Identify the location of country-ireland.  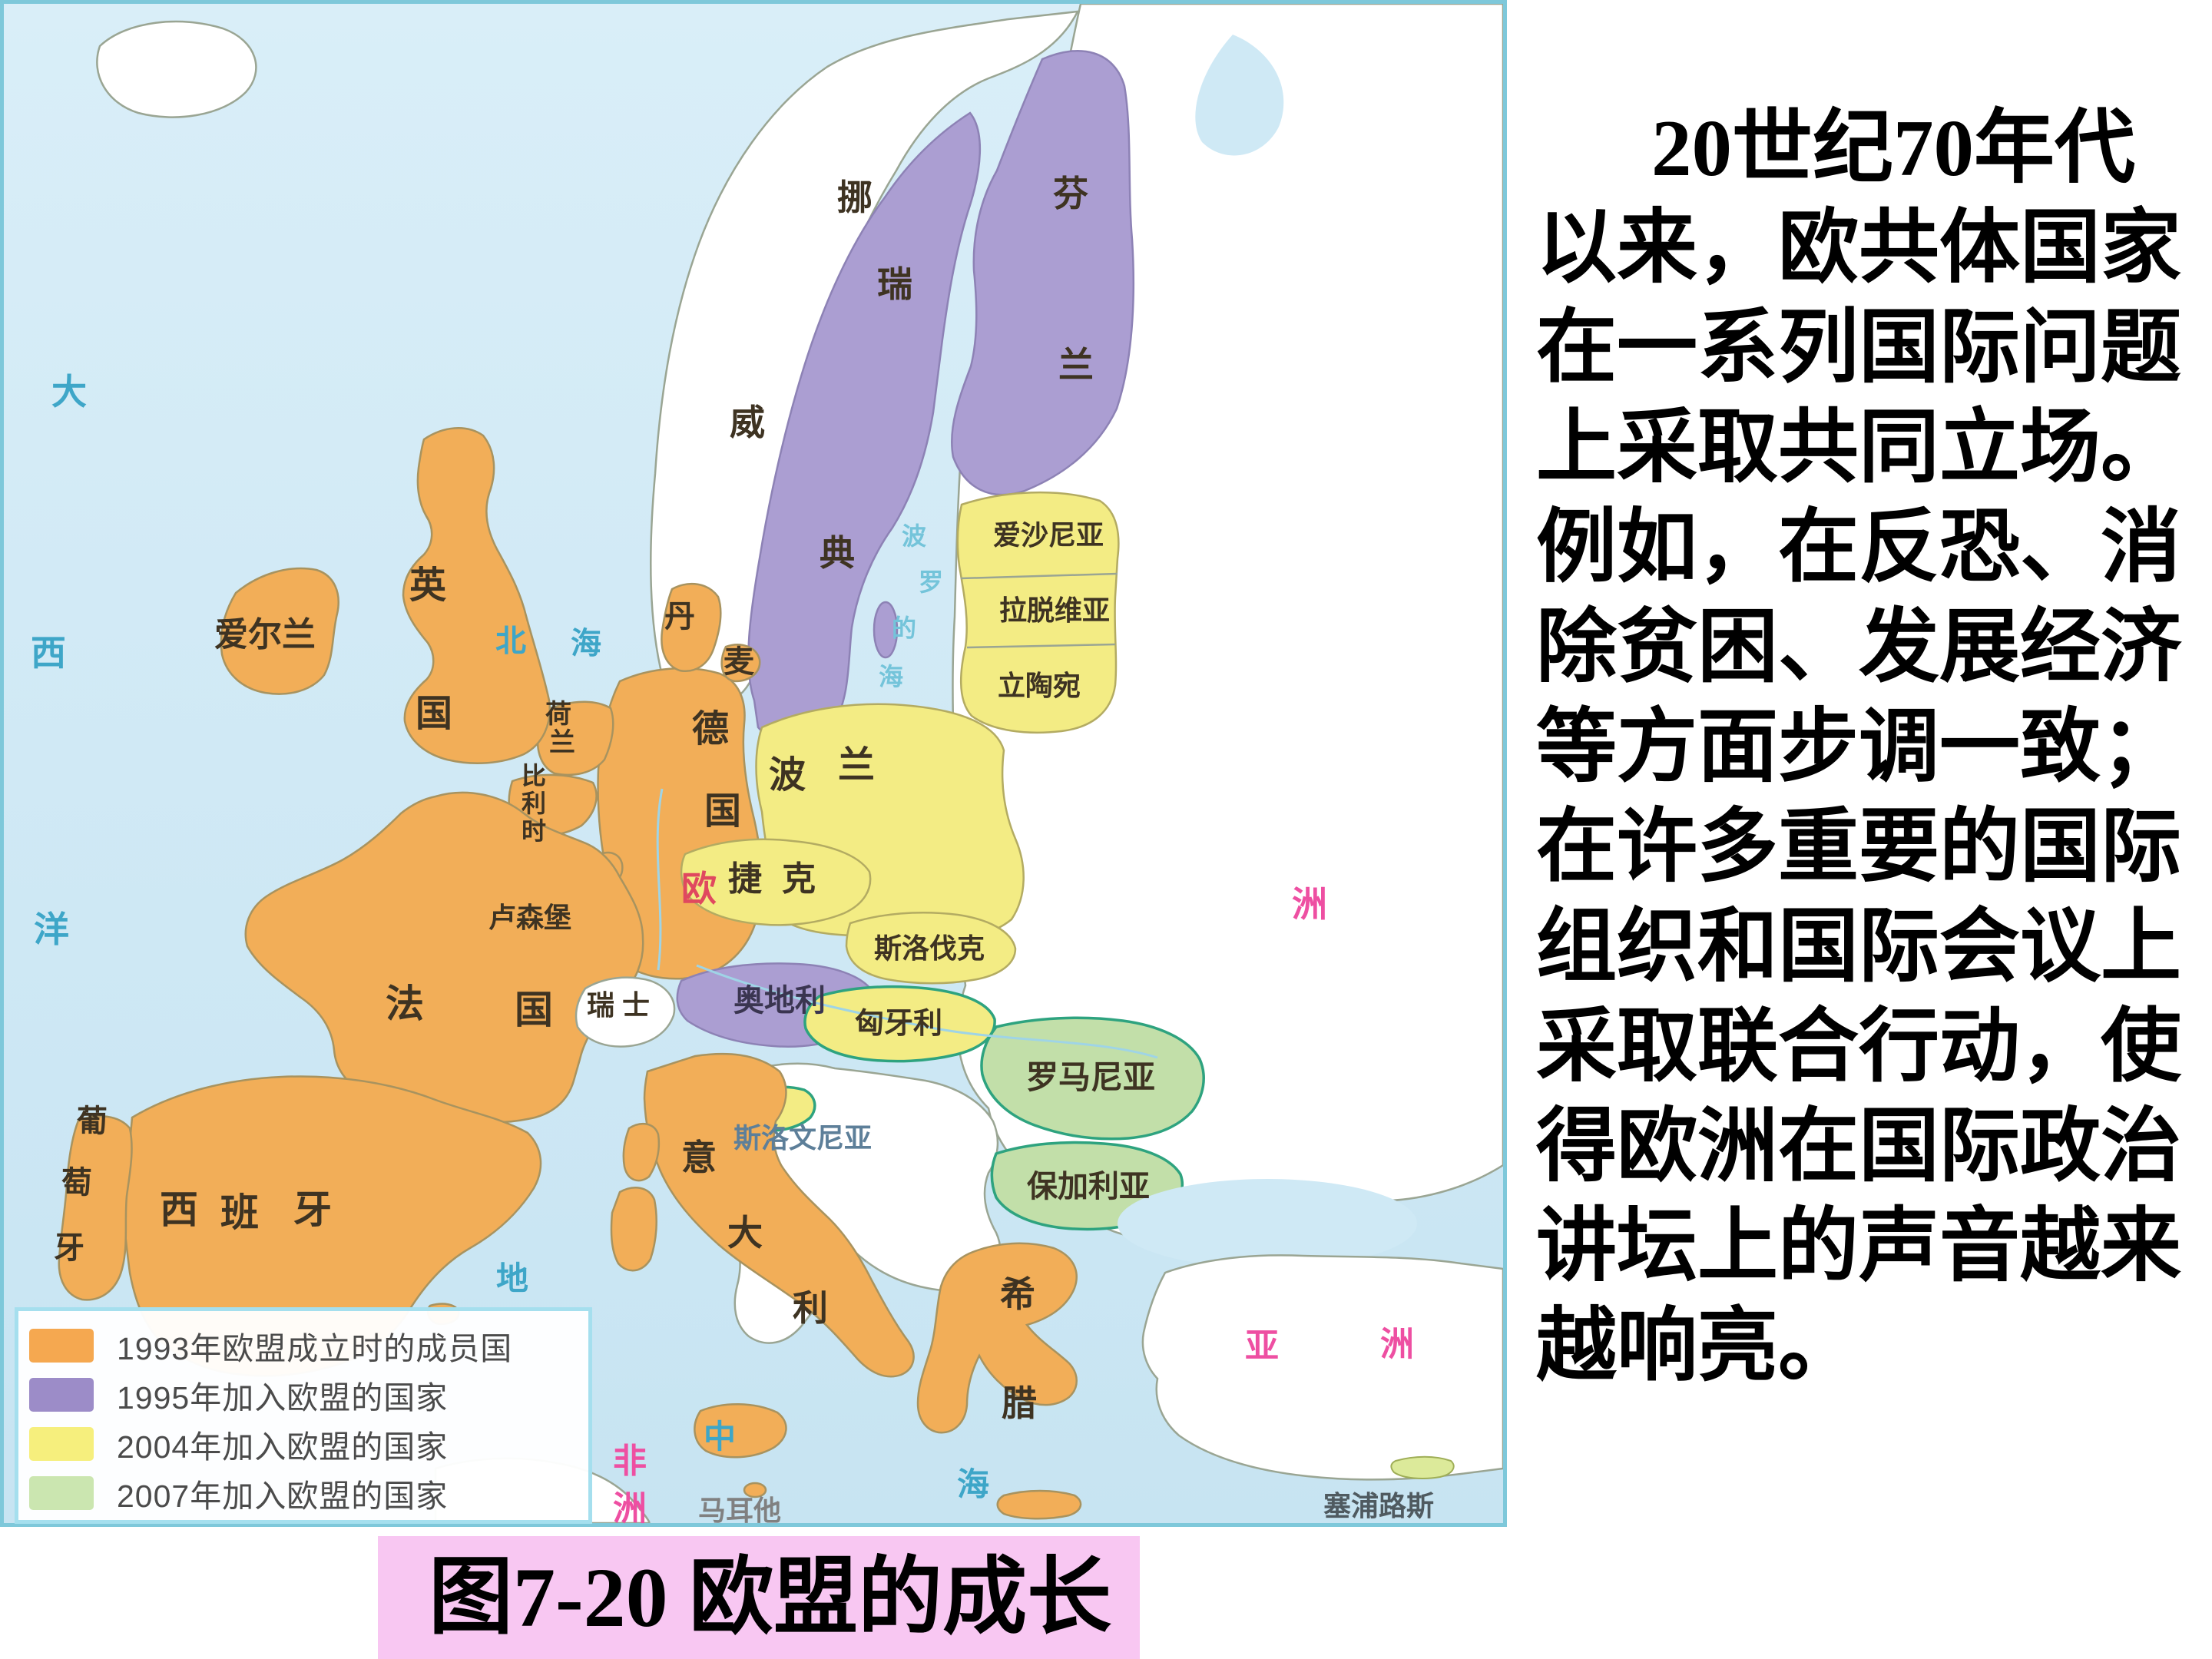
(279, 631).